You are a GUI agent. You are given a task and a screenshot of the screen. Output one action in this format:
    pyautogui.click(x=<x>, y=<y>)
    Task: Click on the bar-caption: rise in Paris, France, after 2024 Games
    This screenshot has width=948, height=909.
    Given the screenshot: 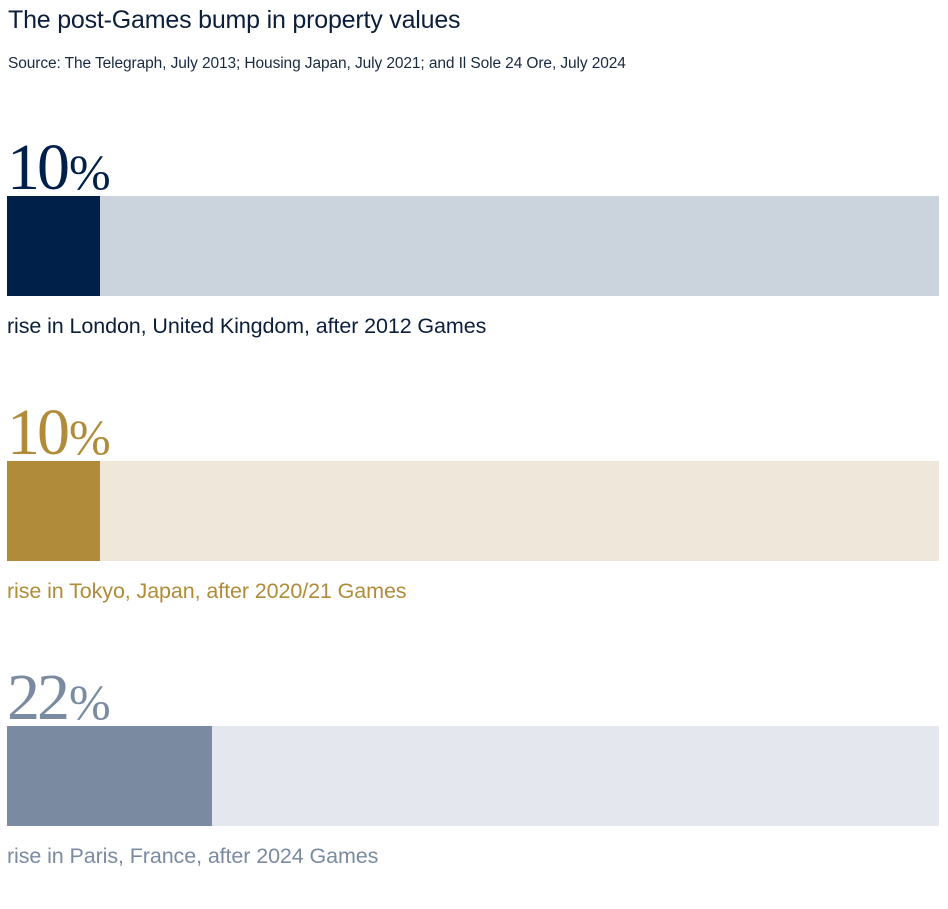 What is the action you would take?
    pyautogui.click(x=193, y=856)
    